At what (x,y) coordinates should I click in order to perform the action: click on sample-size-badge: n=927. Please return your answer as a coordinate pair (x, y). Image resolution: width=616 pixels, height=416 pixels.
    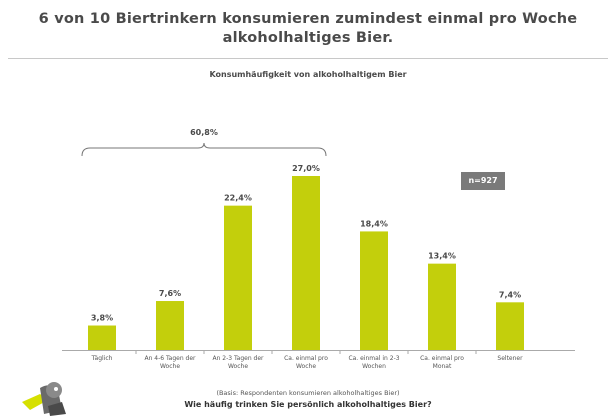
    Looking at the image, I should click on (483, 181).